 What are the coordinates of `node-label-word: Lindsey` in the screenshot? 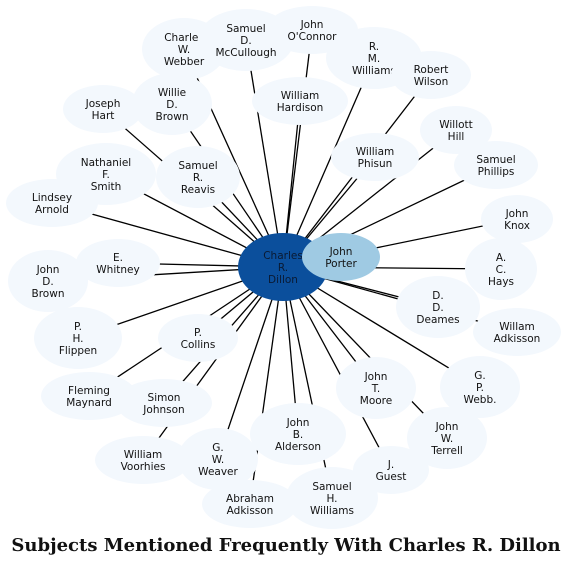 It's located at (52, 198).